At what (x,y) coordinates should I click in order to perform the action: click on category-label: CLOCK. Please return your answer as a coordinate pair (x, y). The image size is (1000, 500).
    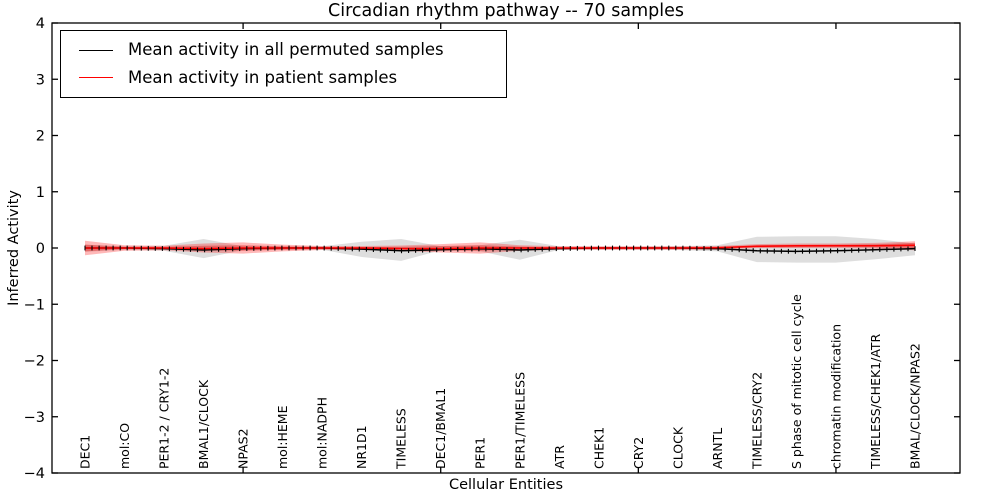
    Looking at the image, I should click on (677, 447).